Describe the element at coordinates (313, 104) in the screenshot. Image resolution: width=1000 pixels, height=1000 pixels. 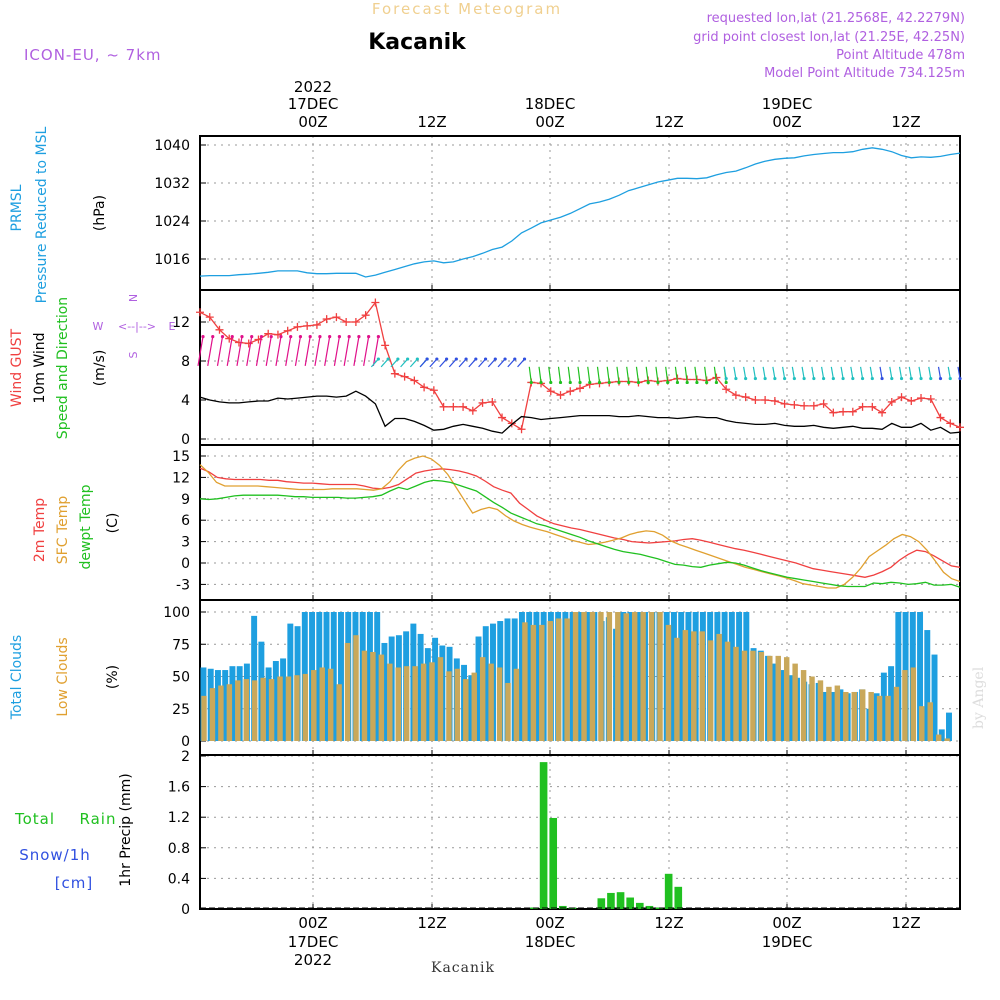
I see `top-day-1: 17DEC` at that location.